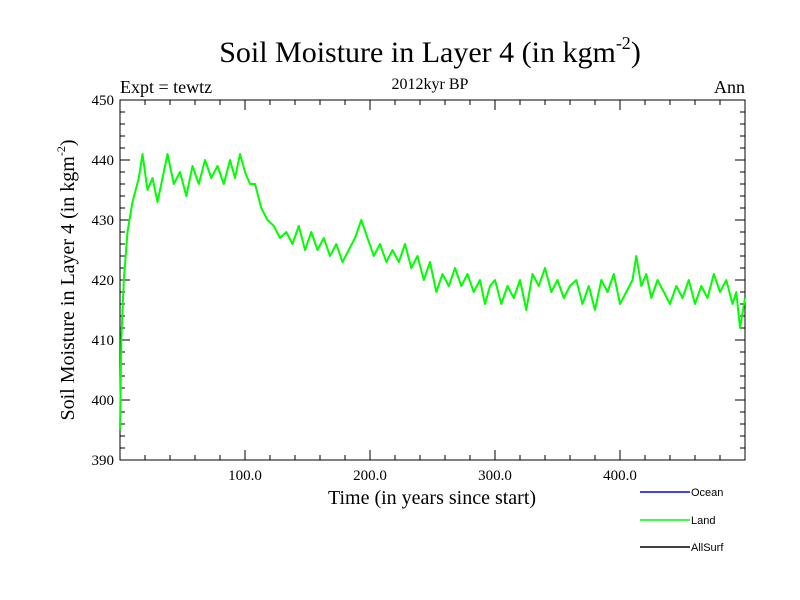 Image resolution: width=800 pixels, height=600 pixels. What do you see at coordinates (103, 461) in the screenshot?
I see `y-tick-label: 390` at bounding box center [103, 461].